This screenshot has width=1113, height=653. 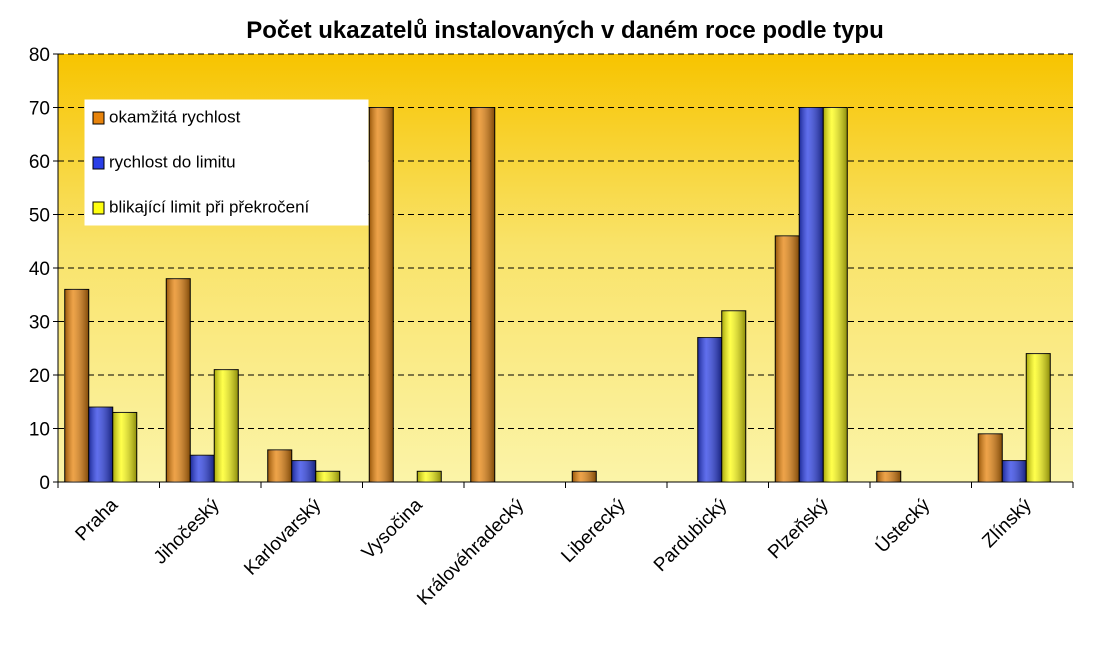 I want to click on y-tick-label: 30, so click(x=39, y=323).